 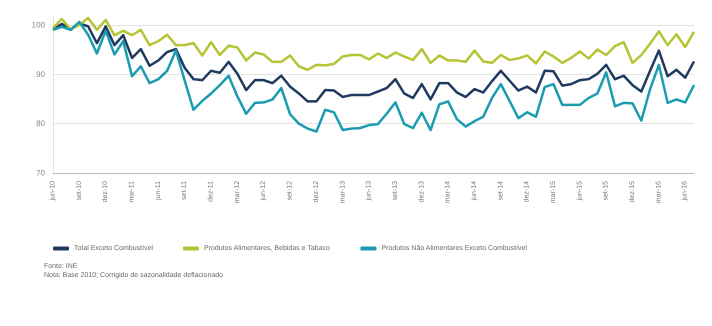 What do you see at coordinates (41, 74) in the screenshot?
I see `y-tick-label: 90` at bounding box center [41, 74].